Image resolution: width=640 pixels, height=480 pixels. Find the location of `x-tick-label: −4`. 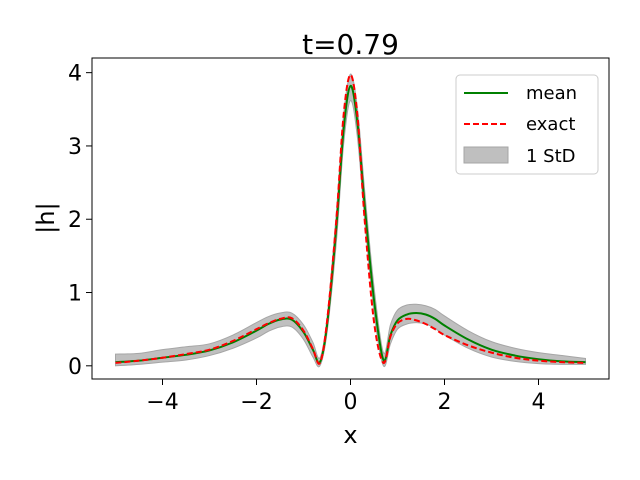

x-tick-label: −4 is located at coordinates (162, 402).